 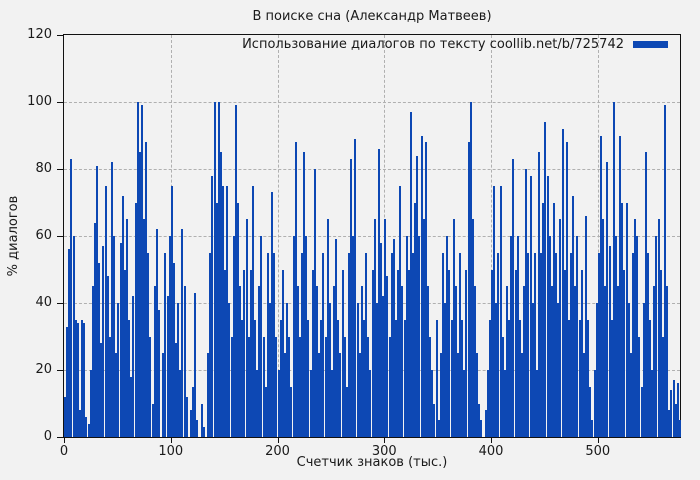 I want to click on x-tick-mark, so click(x=278, y=440).